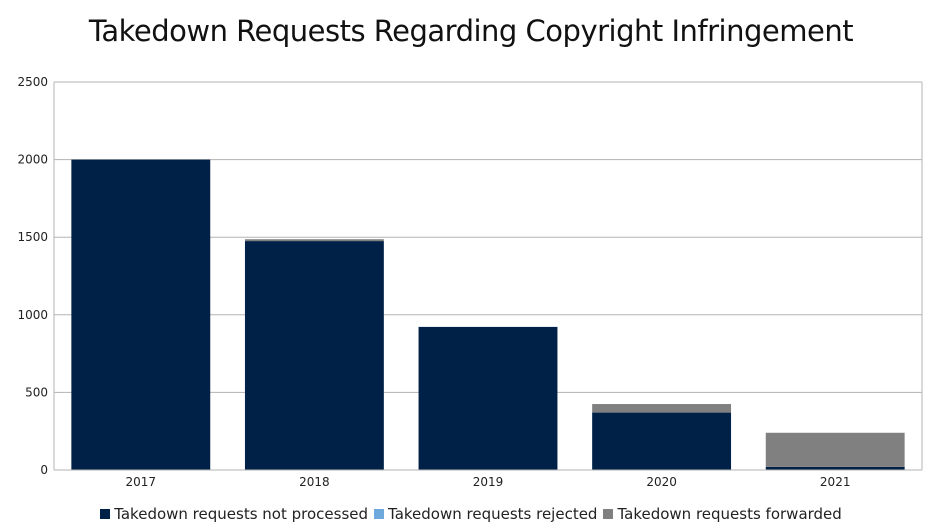 Image resolution: width=942 pixels, height=531 pixels. What do you see at coordinates (729, 514) in the screenshot?
I see `legend-label: Takedown requests forwarded` at bounding box center [729, 514].